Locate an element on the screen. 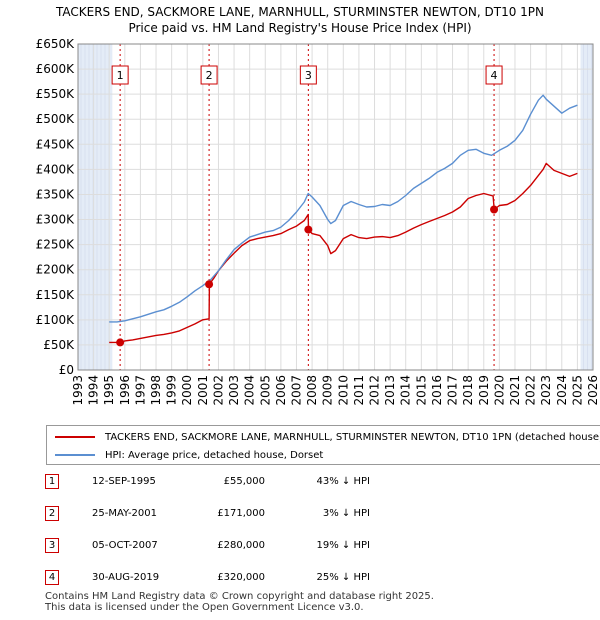 The image size is (600, 620). x-tick-label: 1999 is located at coordinates (172, 390).